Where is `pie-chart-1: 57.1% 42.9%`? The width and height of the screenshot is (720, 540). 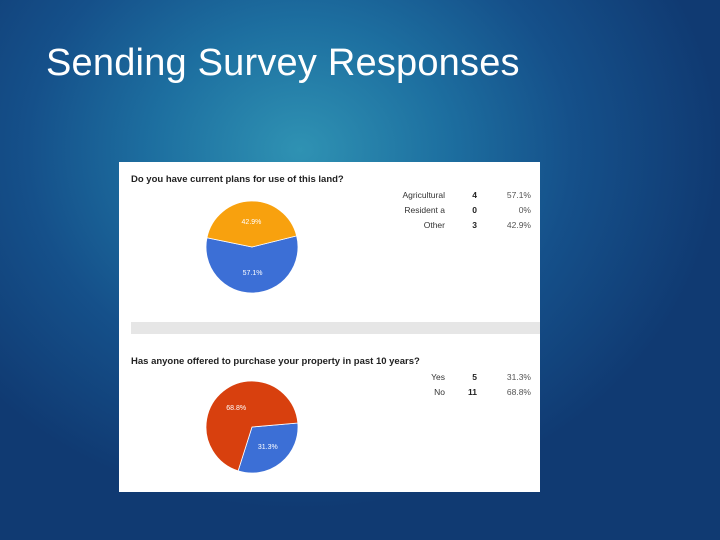 pie-chart-1: 57.1% 42.9% is located at coordinates (252, 247).